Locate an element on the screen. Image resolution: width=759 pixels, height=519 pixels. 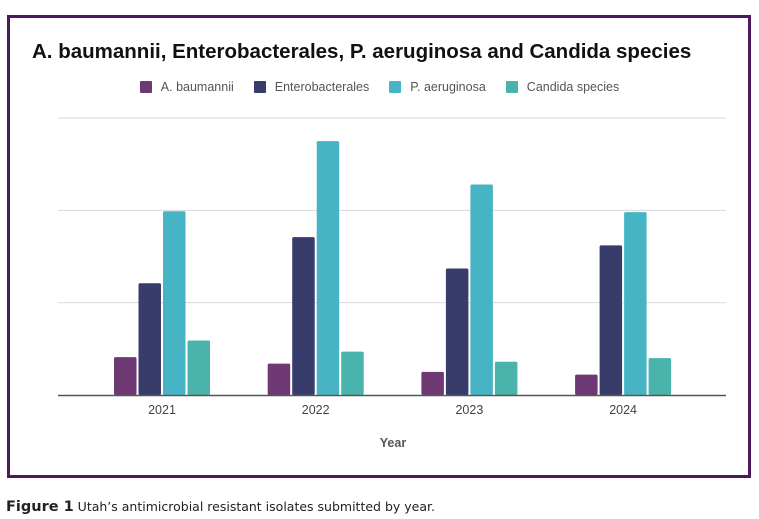
figure-caption-label: Figure 1 is located at coordinates (40, 507).